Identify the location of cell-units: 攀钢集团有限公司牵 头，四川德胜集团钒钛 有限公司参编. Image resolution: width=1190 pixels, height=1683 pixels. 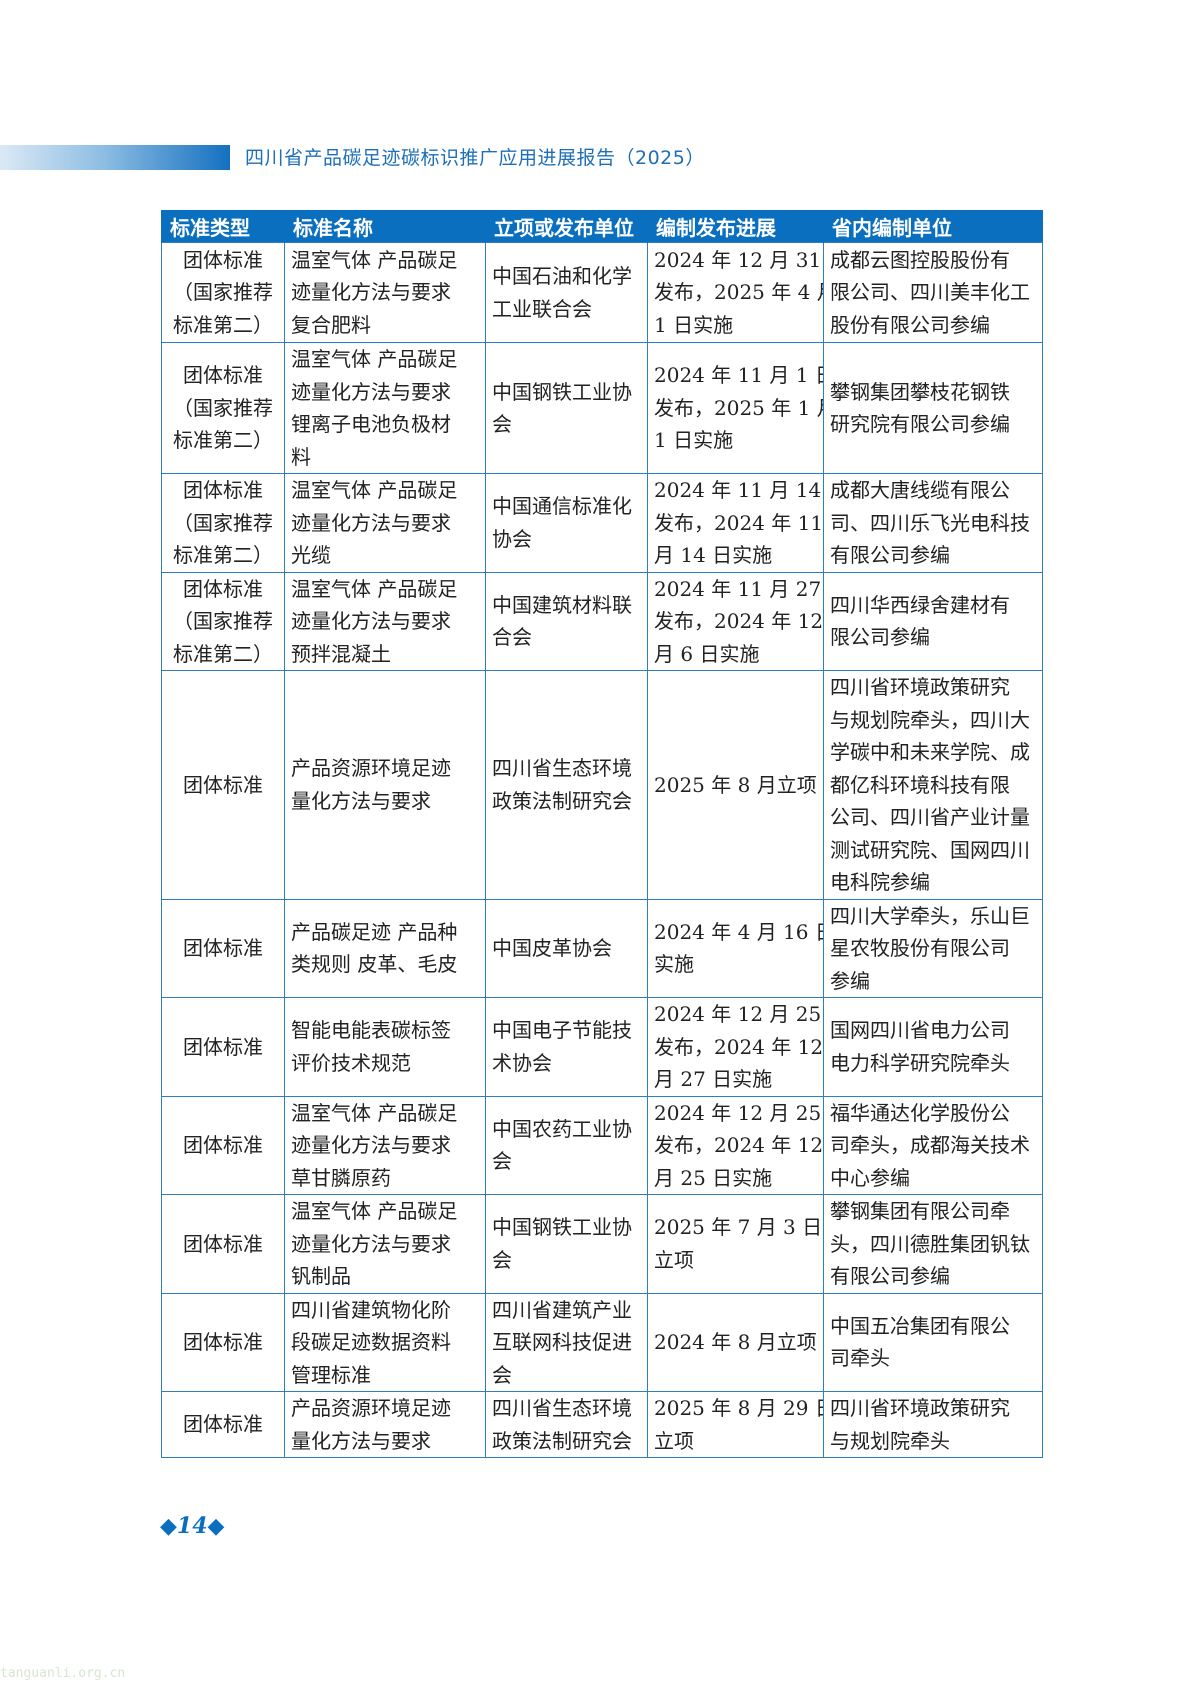
(933, 1244).